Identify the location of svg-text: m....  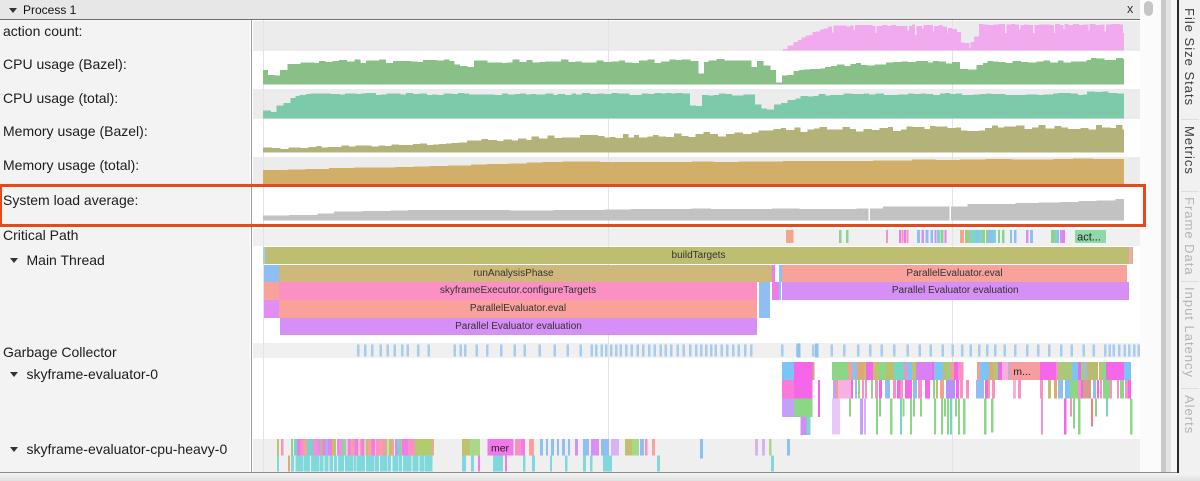
(1022, 372).